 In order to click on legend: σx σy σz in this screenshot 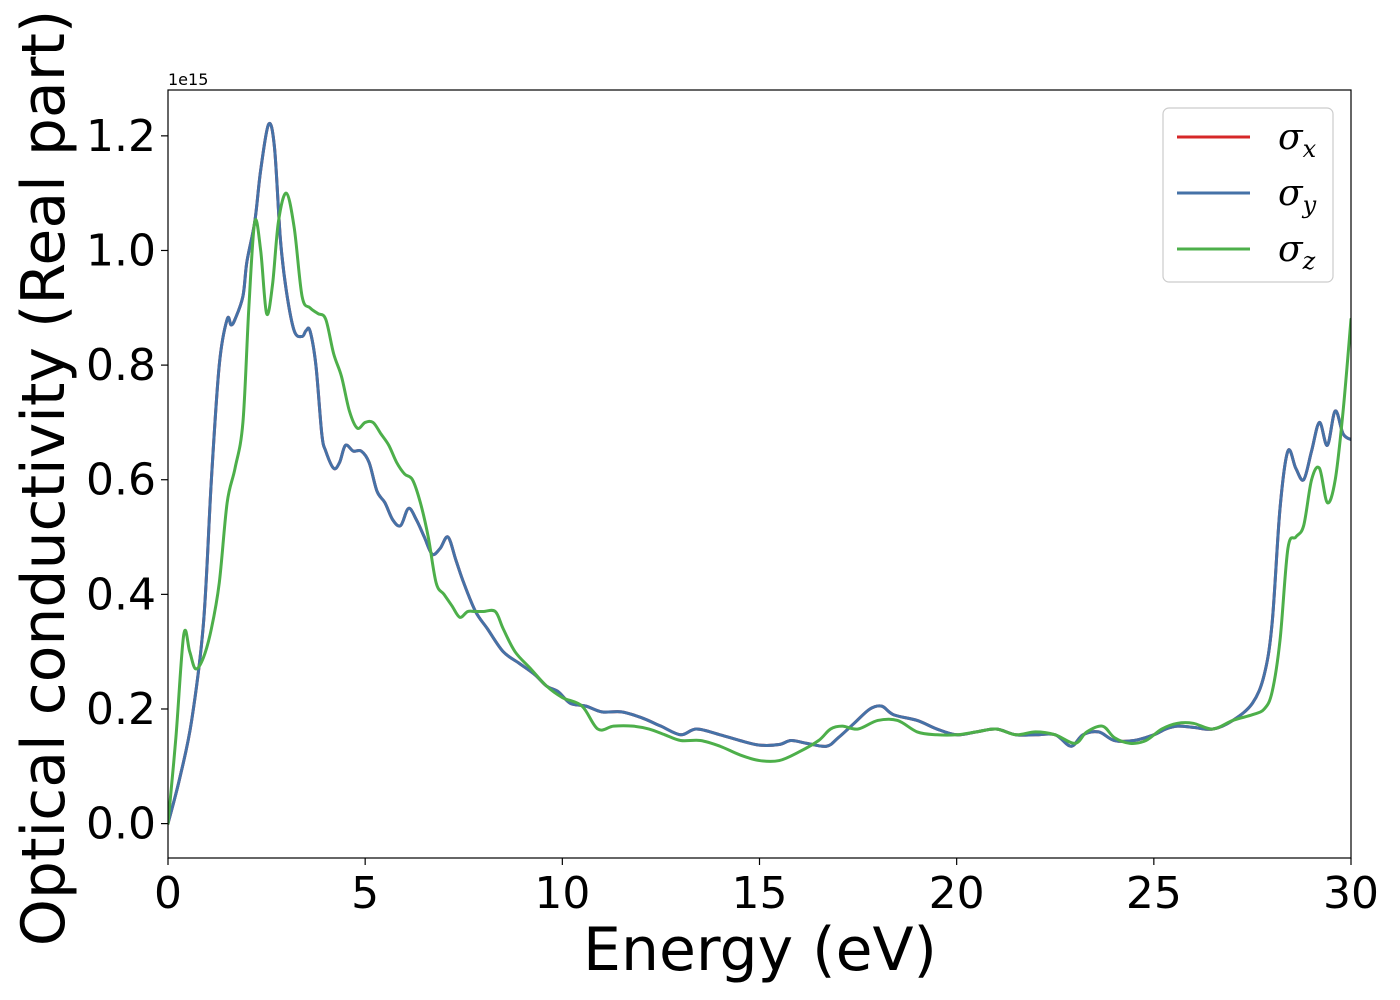, I will do `click(1248, 195)`.